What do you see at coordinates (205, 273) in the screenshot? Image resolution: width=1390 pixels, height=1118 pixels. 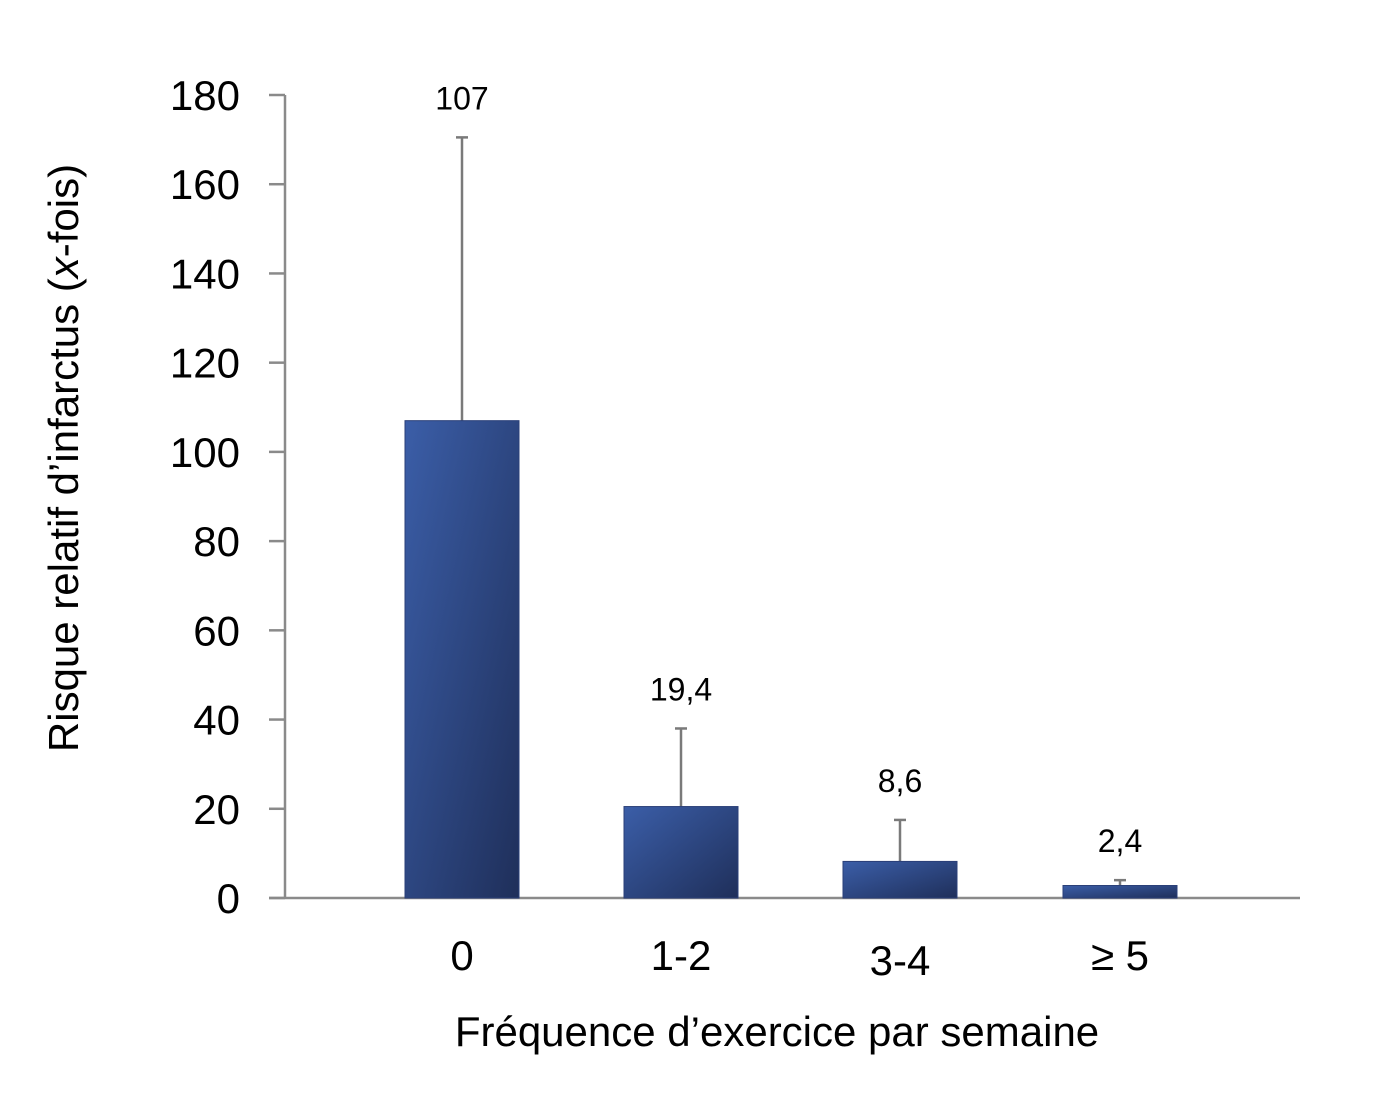 I see `y-tick-label: 140` at bounding box center [205, 273].